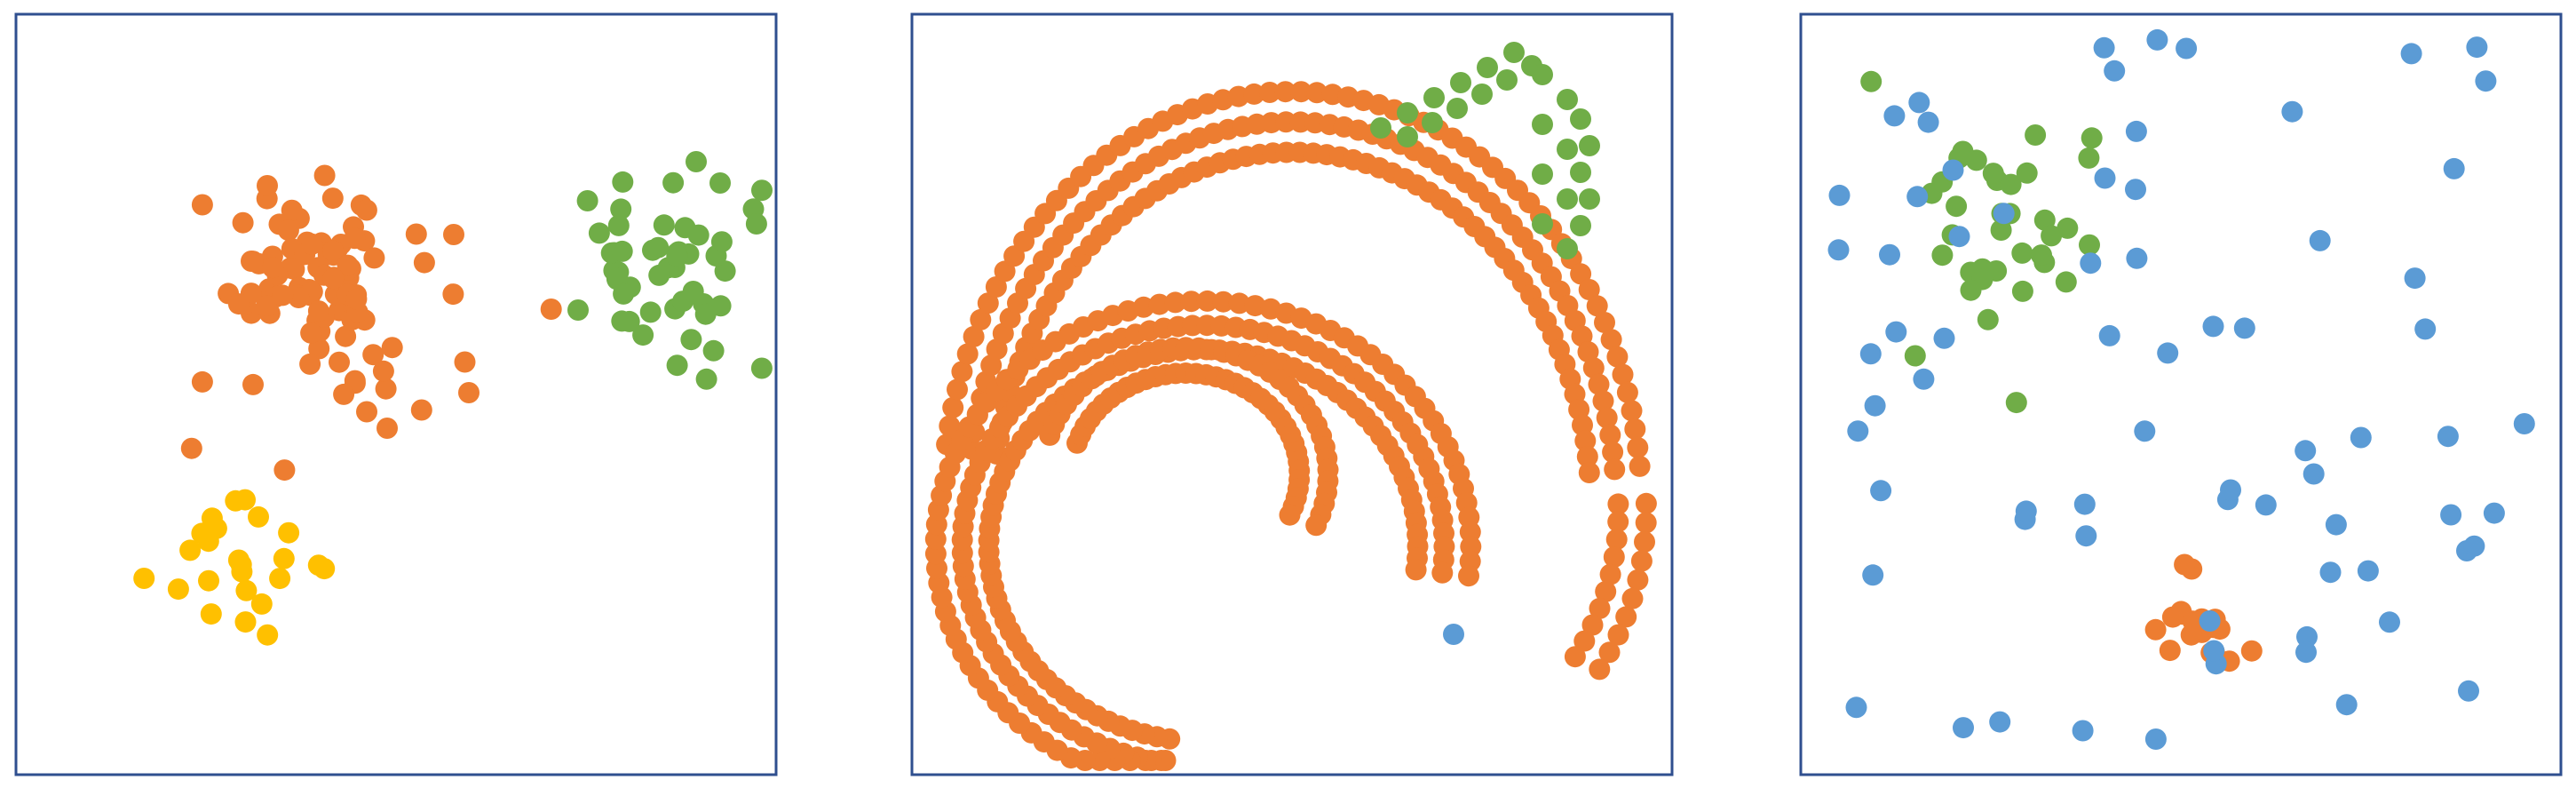 The height and width of the screenshot is (788, 2576). I want to click on green-cluster, so click(670, 270).